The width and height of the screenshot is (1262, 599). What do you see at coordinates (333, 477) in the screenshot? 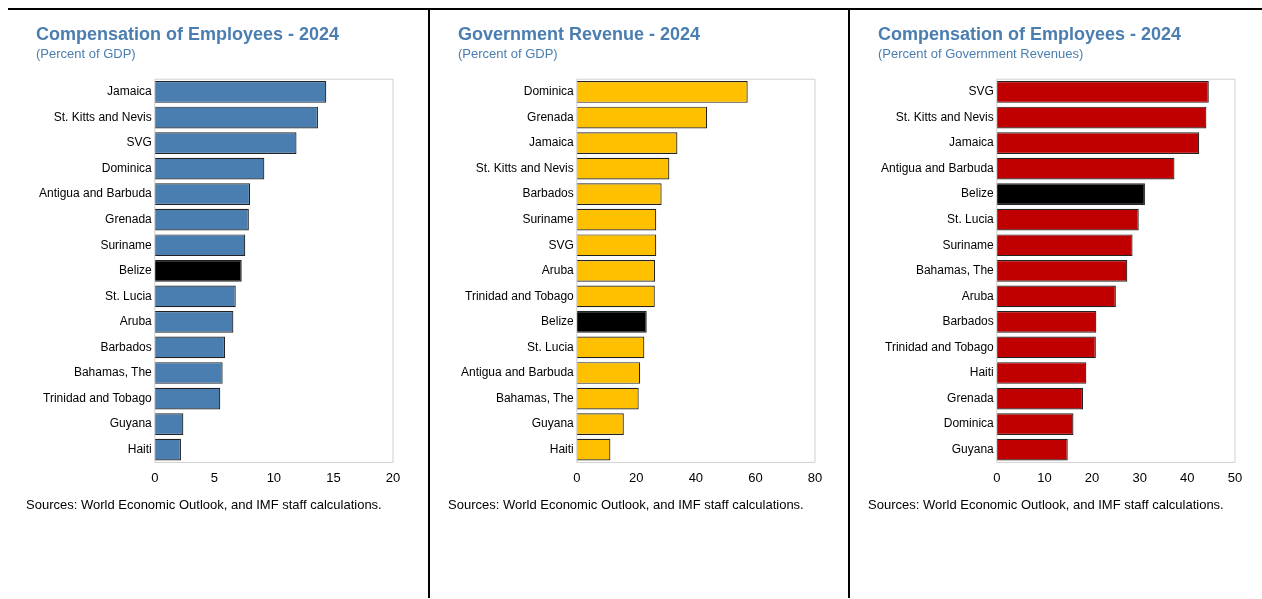
I see `x-tick-label: 15` at bounding box center [333, 477].